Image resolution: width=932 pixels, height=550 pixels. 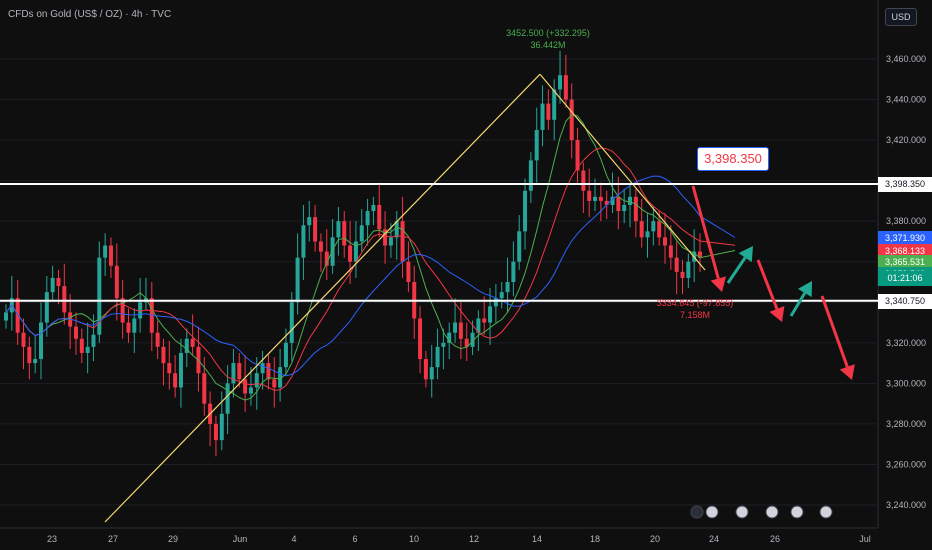 I want to click on y-tick-label: 3,420.000, so click(x=906, y=140).